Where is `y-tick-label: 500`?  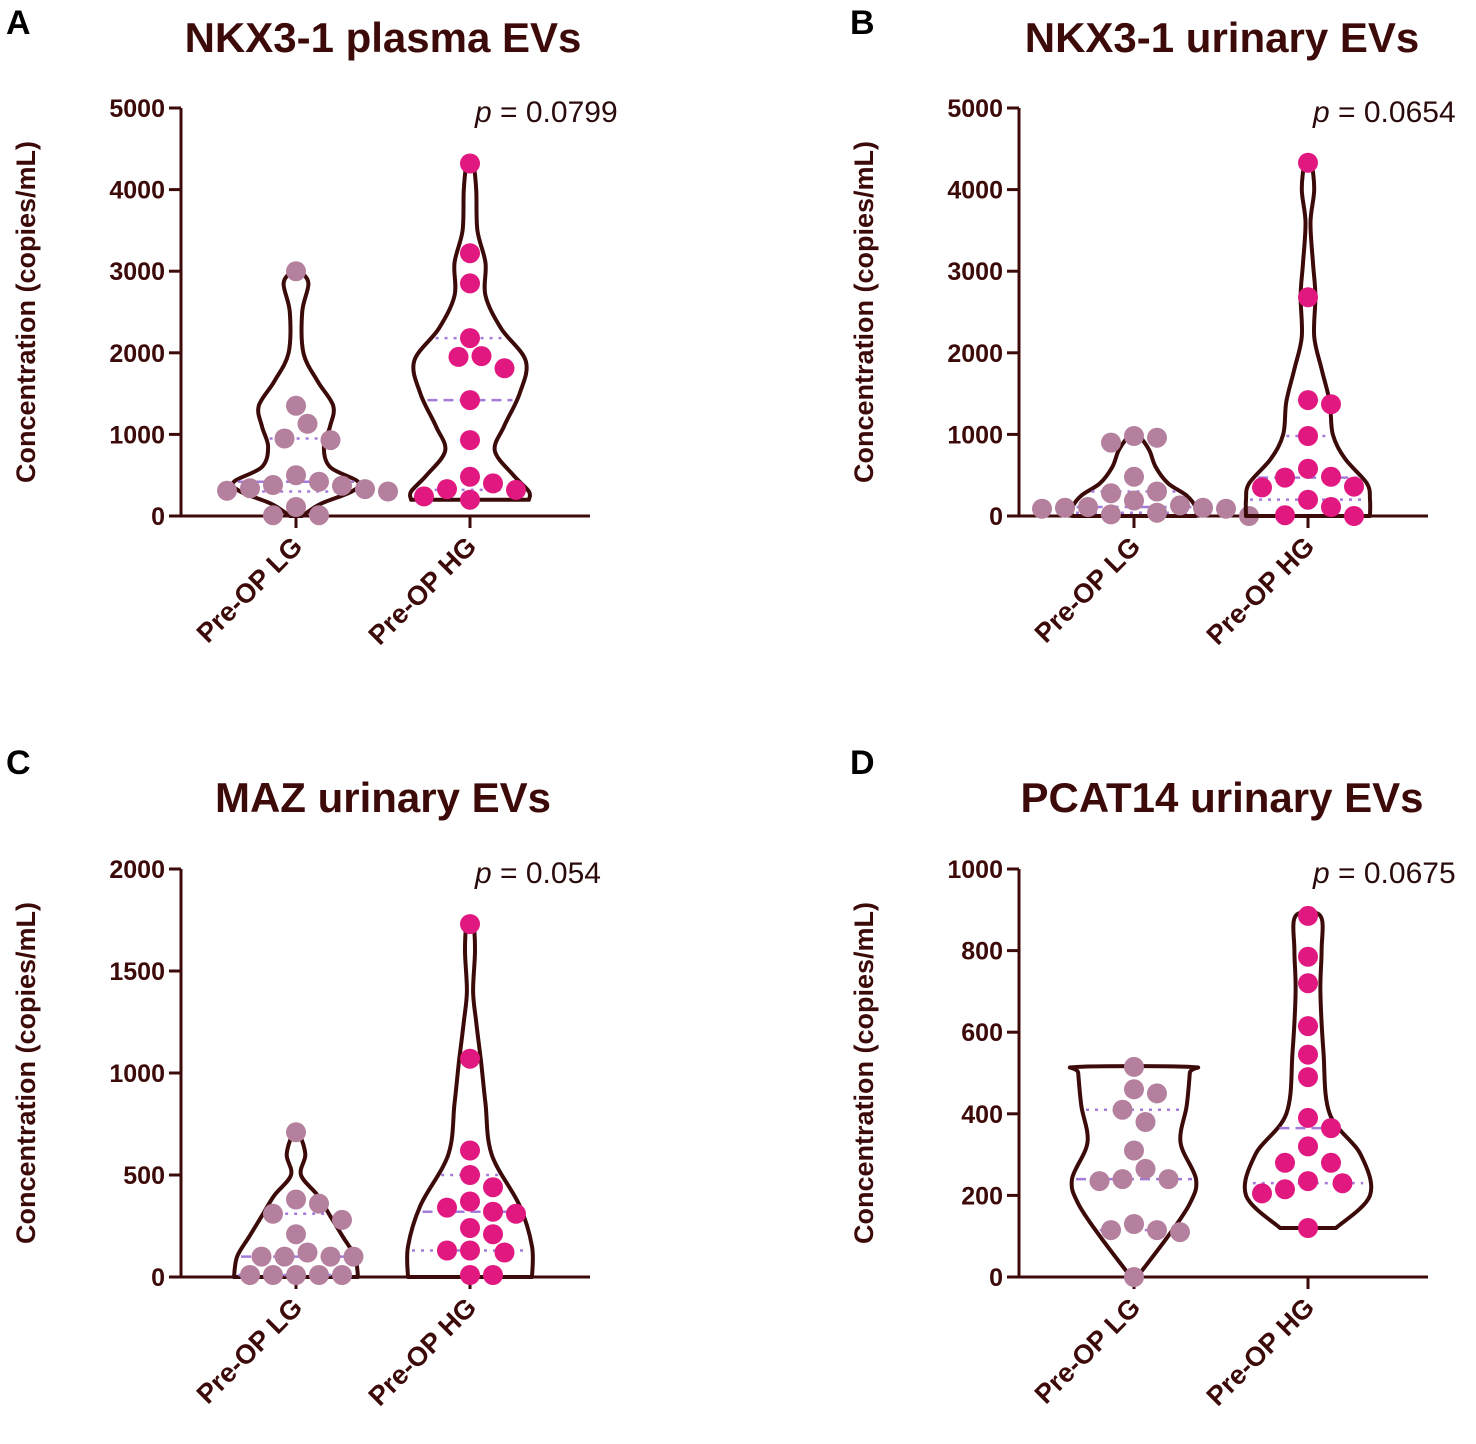
y-tick-label: 500 is located at coordinates (144, 1176).